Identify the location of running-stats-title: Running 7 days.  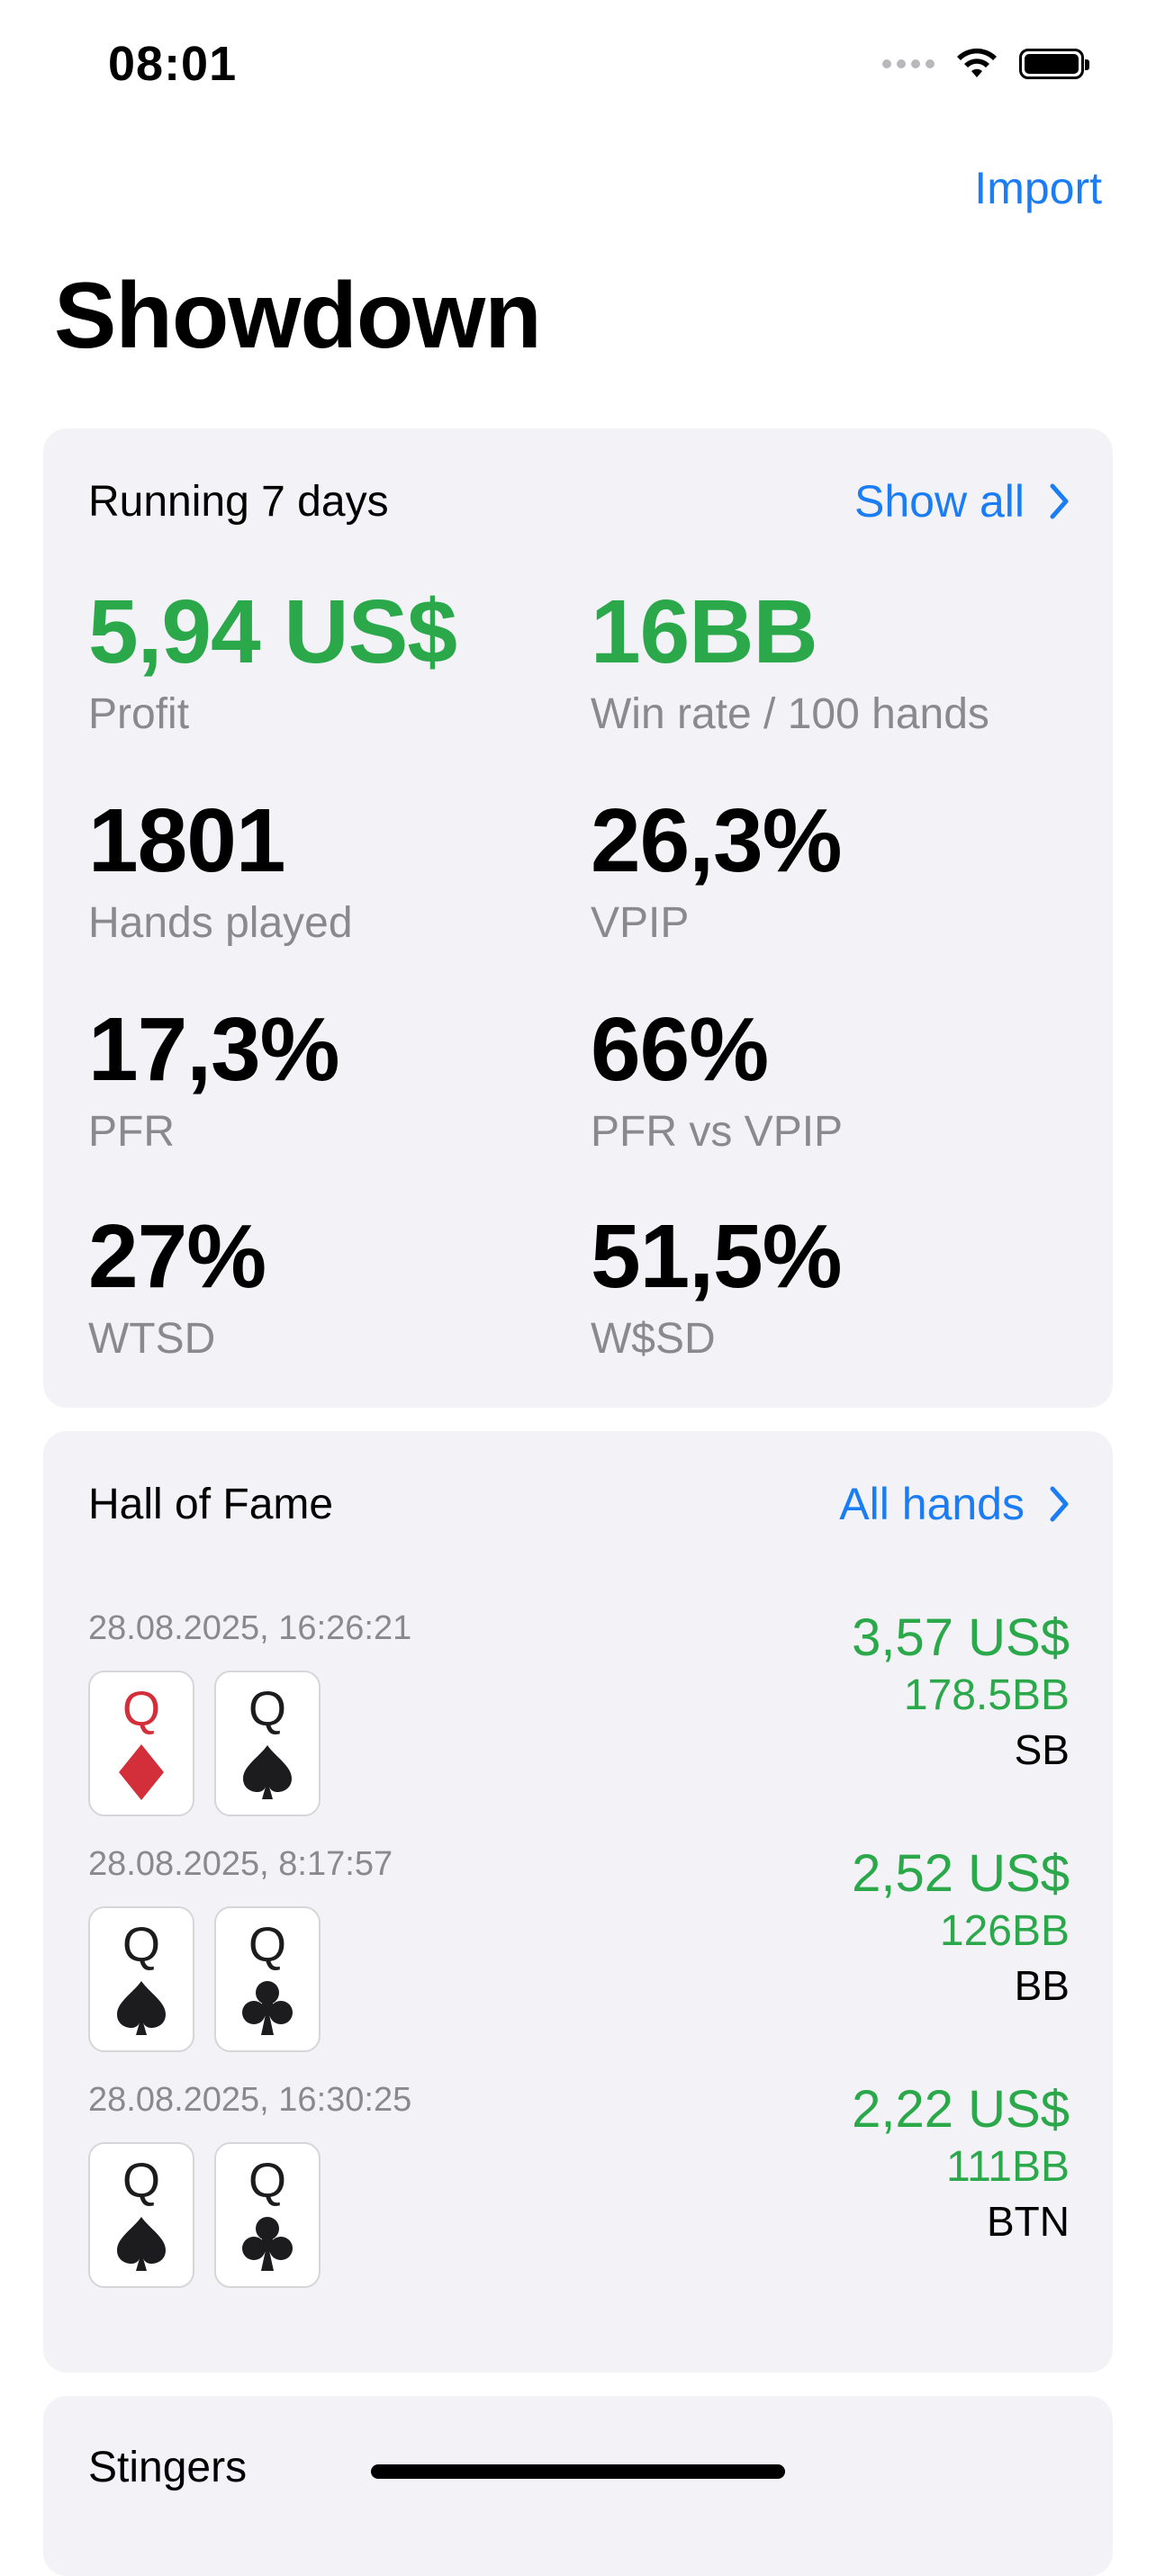
(238, 501).